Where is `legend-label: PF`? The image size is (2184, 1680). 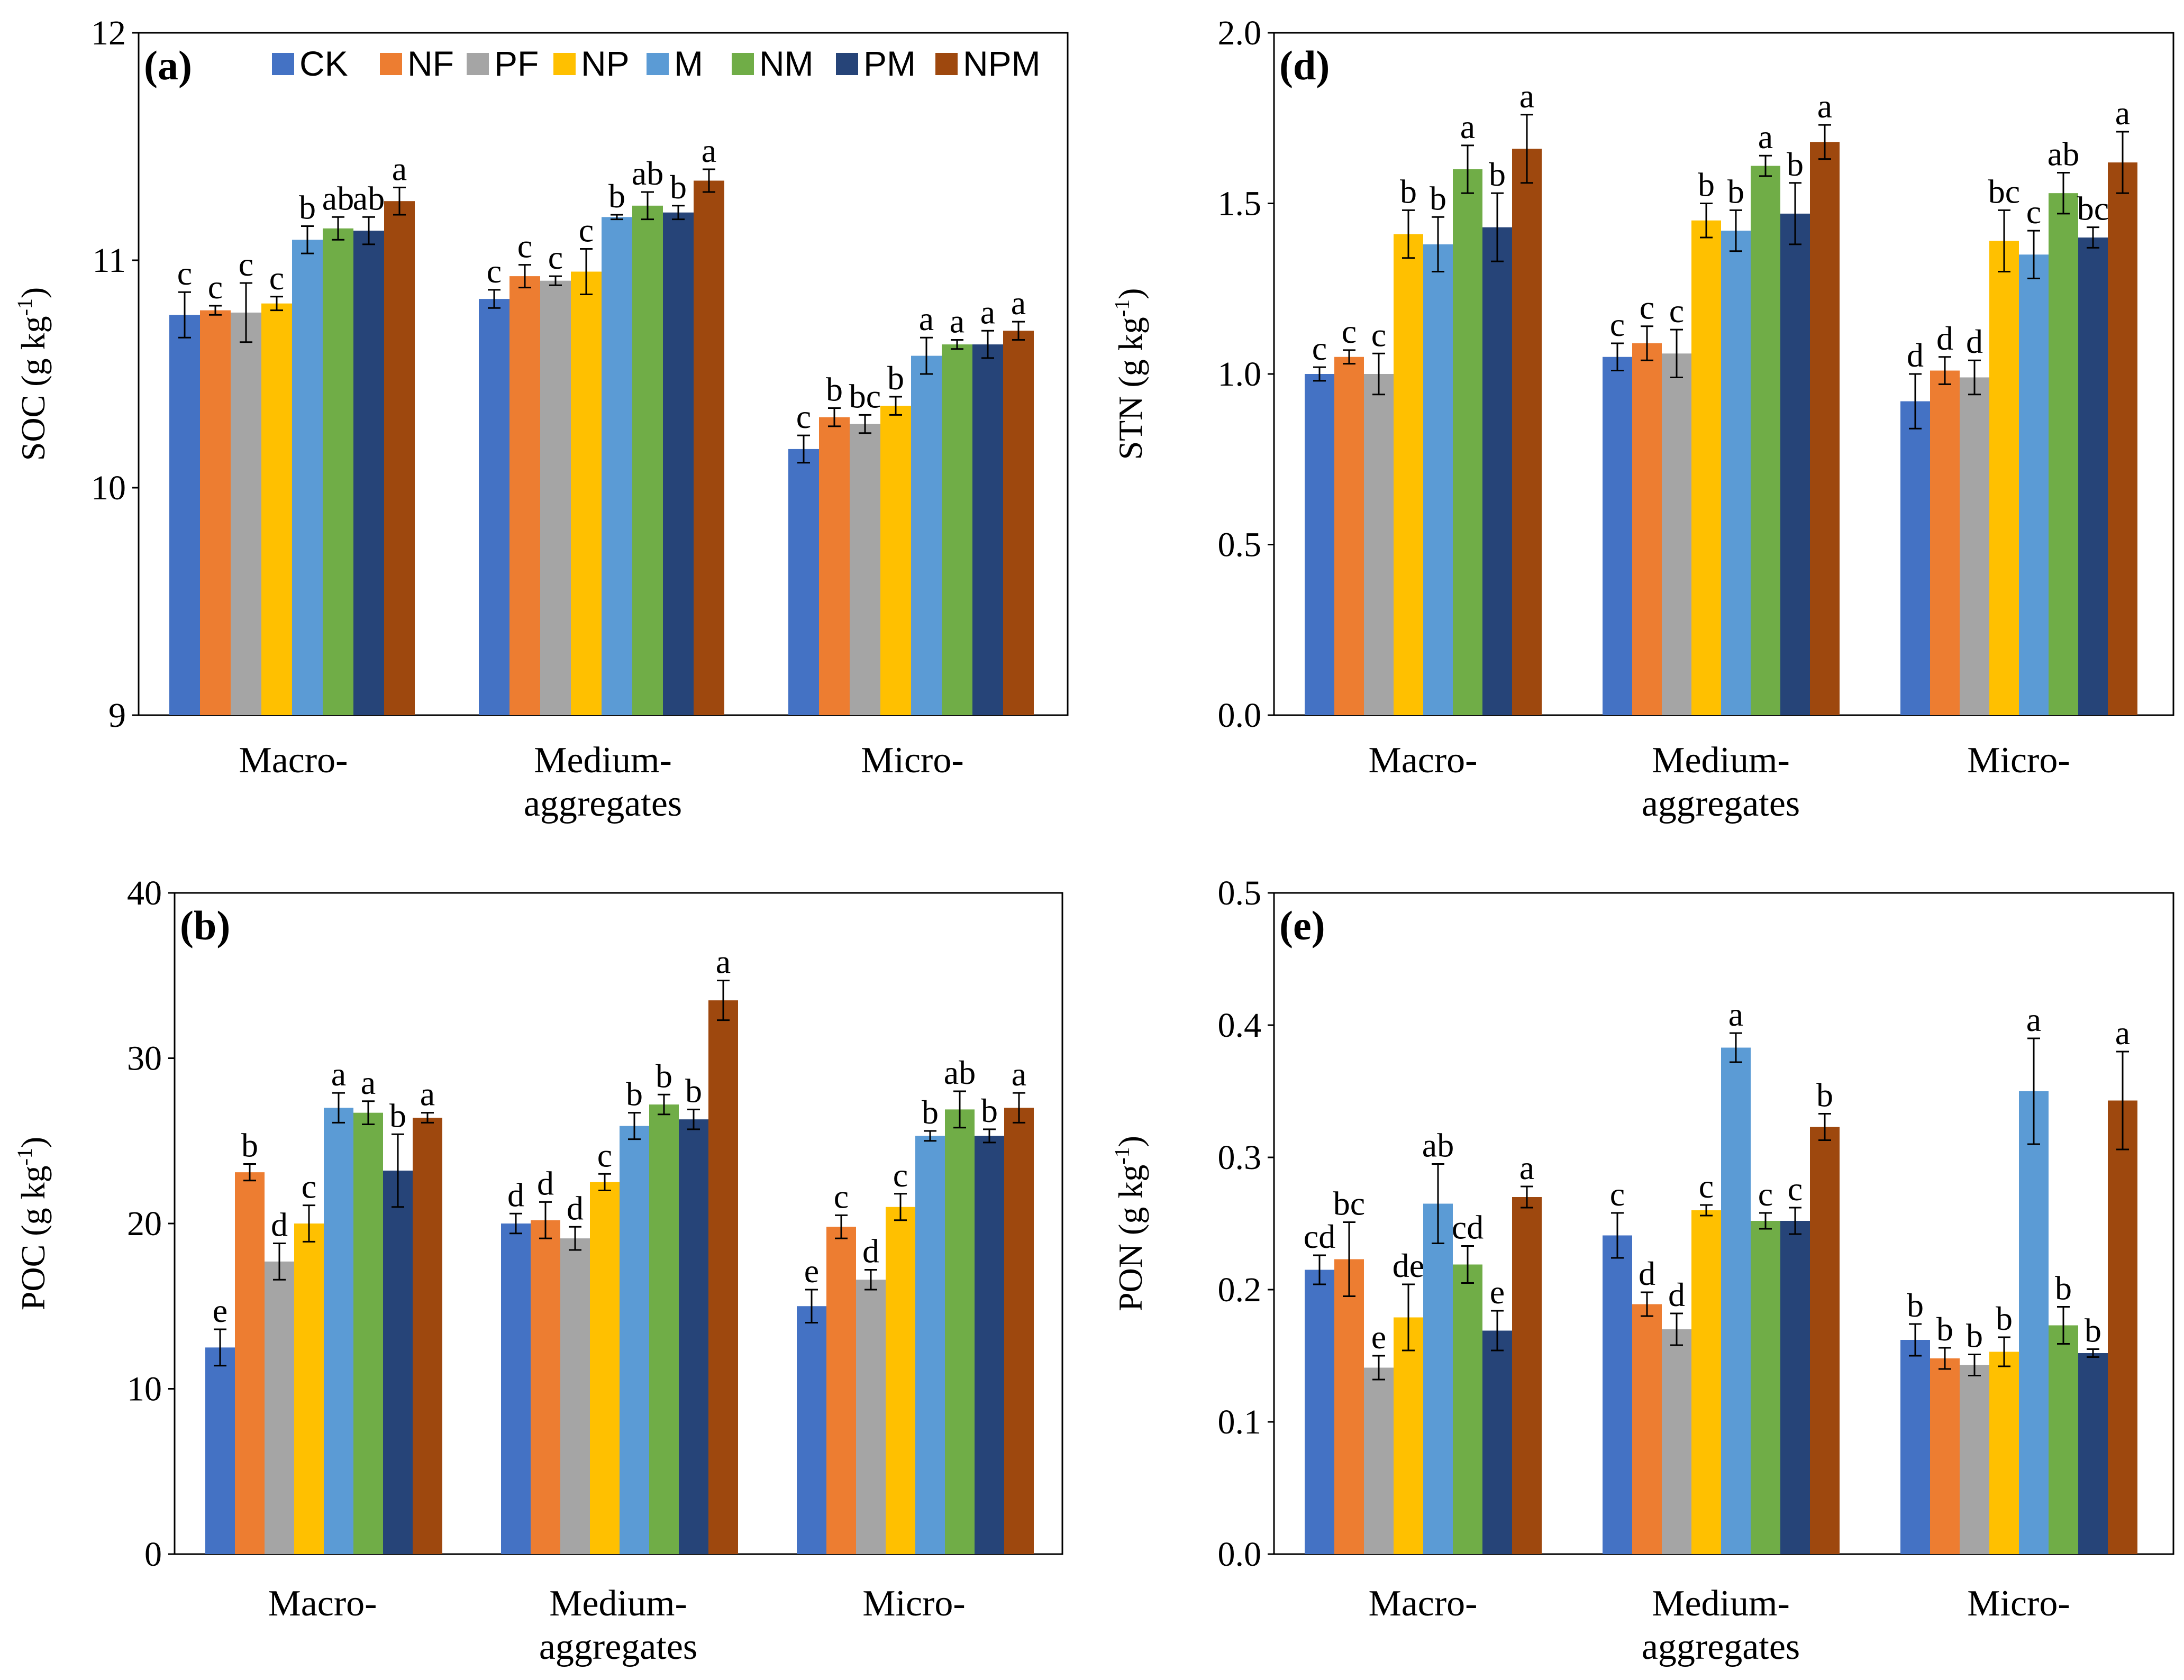 legend-label: PF is located at coordinates (516, 63).